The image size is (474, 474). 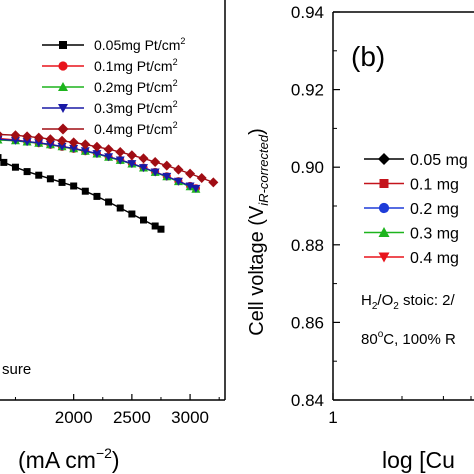 What do you see at coordinates (136, 128) in the screenshot?
I see `legend-label: 0.4mg Pt/cm2` at bounding box center [136, 128].